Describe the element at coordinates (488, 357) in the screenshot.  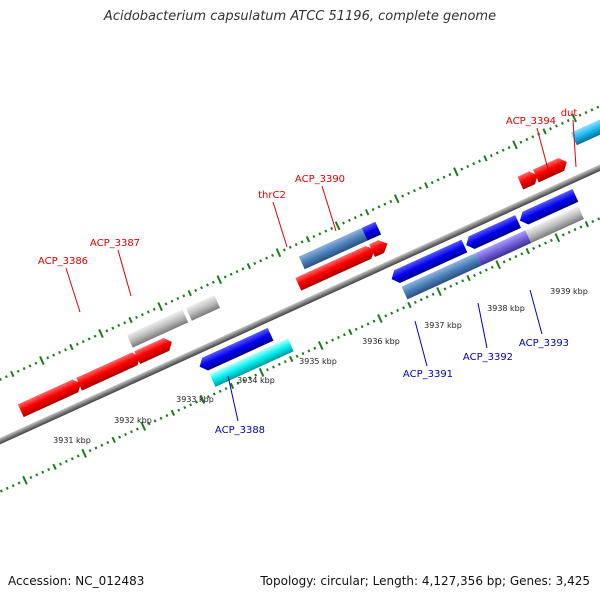
I see `gene-label-acp-3392: ACP_3392` at that location.